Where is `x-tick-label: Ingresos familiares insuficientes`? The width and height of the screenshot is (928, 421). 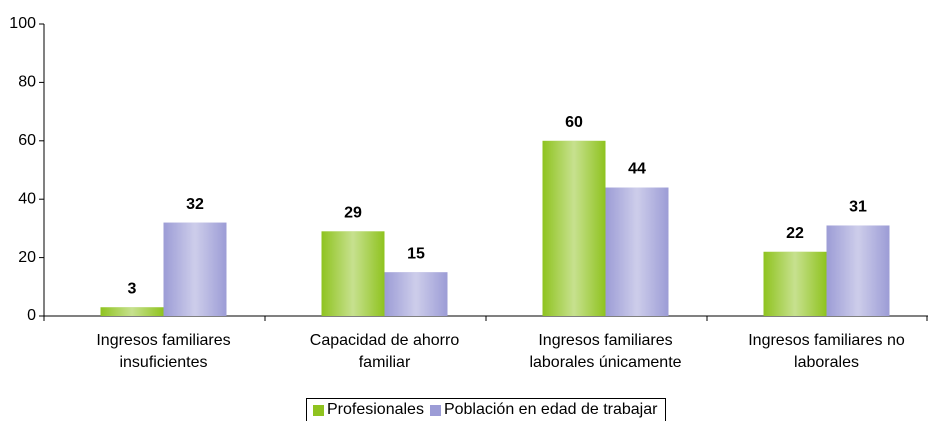 x-tick-label: Ingresos familiares insuficientes is located at coordinates (163, 351).